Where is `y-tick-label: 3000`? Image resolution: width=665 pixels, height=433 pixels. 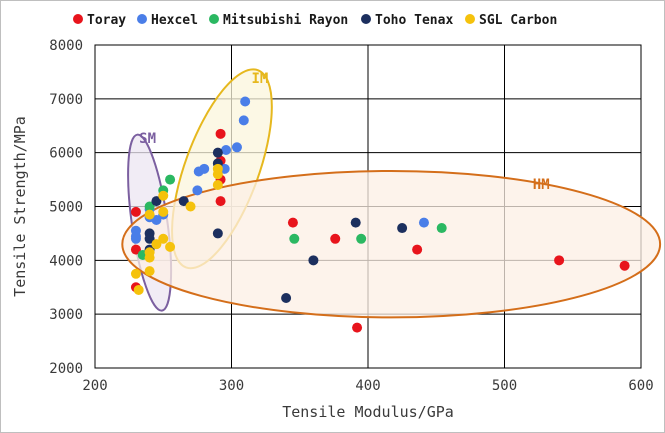
y-tick-label: 3000 is located at coordinates (66, 315).